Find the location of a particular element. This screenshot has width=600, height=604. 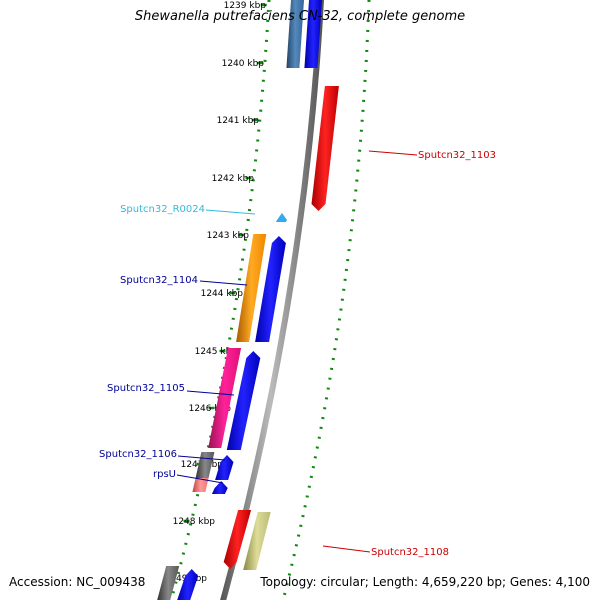

kbp-label-1243: 1243 kbp is located at coordinates (228, 236).